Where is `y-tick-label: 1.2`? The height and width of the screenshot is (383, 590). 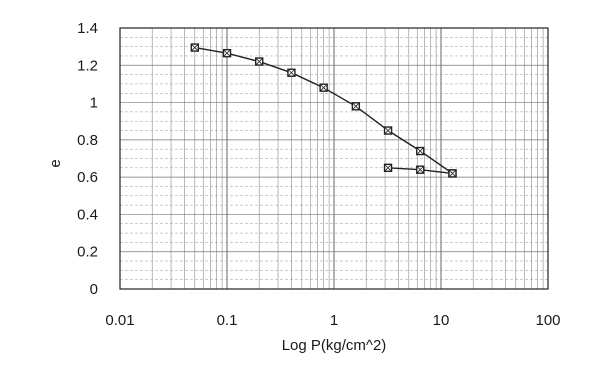 y-tick-label: 1.2 is located at coordinates (87, 65).